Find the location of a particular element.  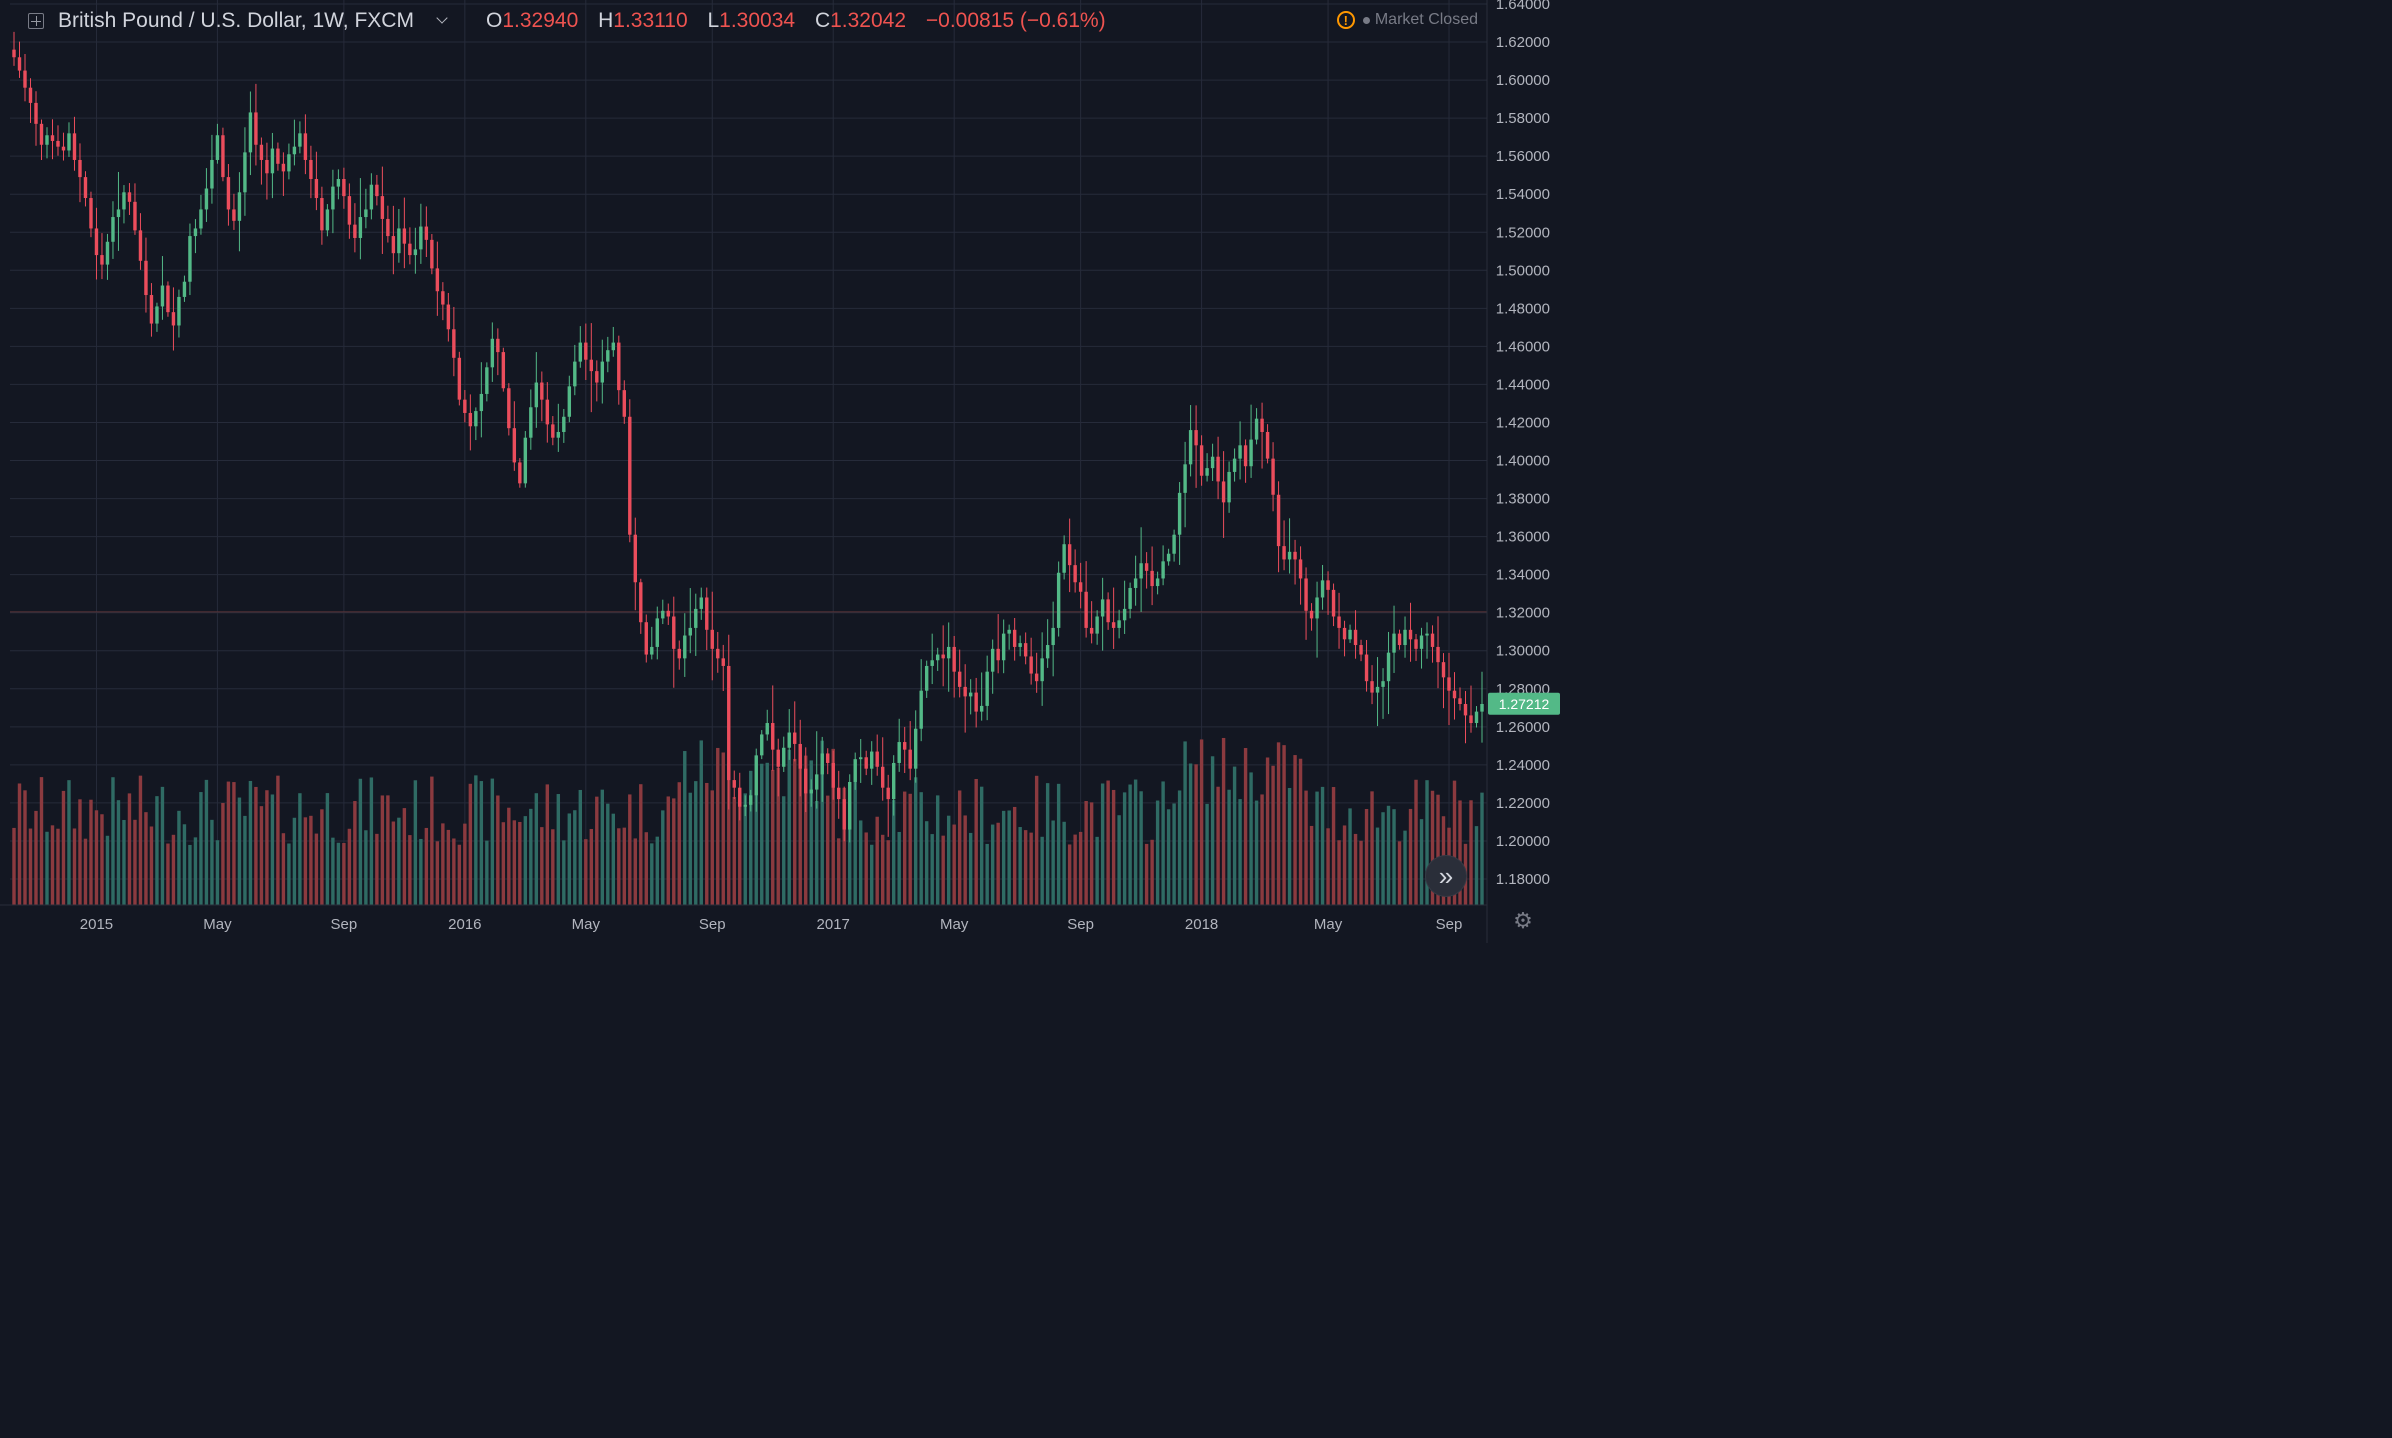

scroll-to-realtime-button: » is located at coordinates (1446, 876).